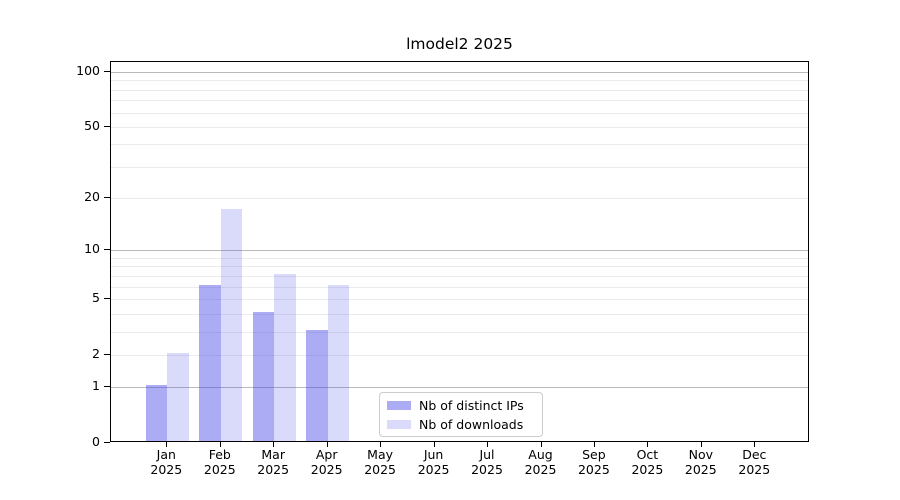 This screenshot has width=900, height=500. Describe the element at coordinates (219, 462) in the screenshot. I see `x-tick-label-feb: Feb 2025` at that location.